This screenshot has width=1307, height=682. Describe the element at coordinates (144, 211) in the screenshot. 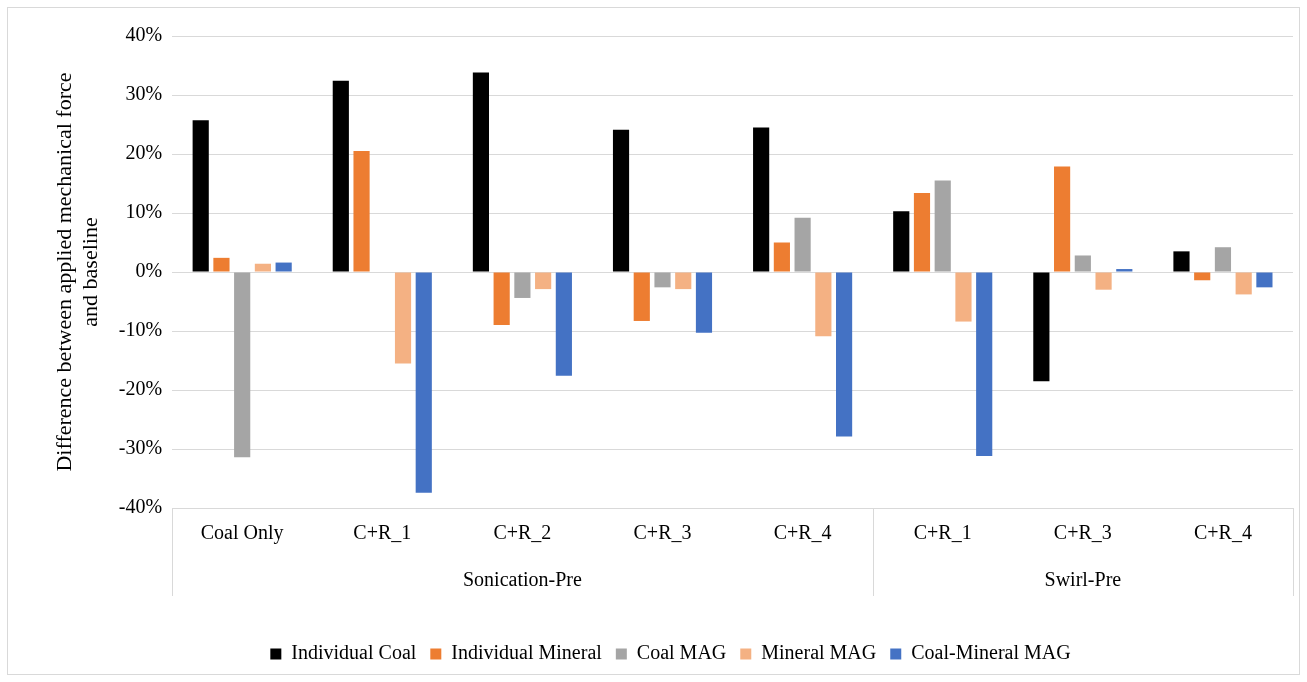

I see `y-tick-label: 10%` at that location.